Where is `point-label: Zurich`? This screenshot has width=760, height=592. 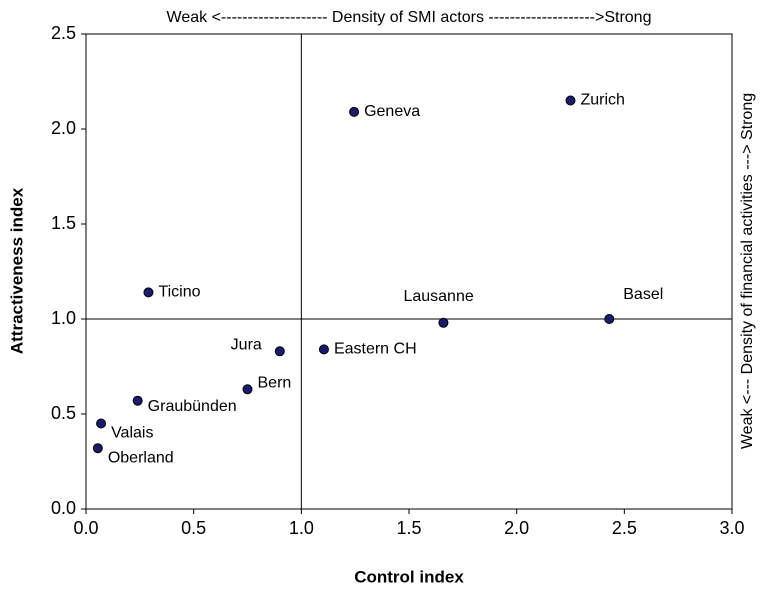 point-label: Zurich is located at coordinates (603, 100).